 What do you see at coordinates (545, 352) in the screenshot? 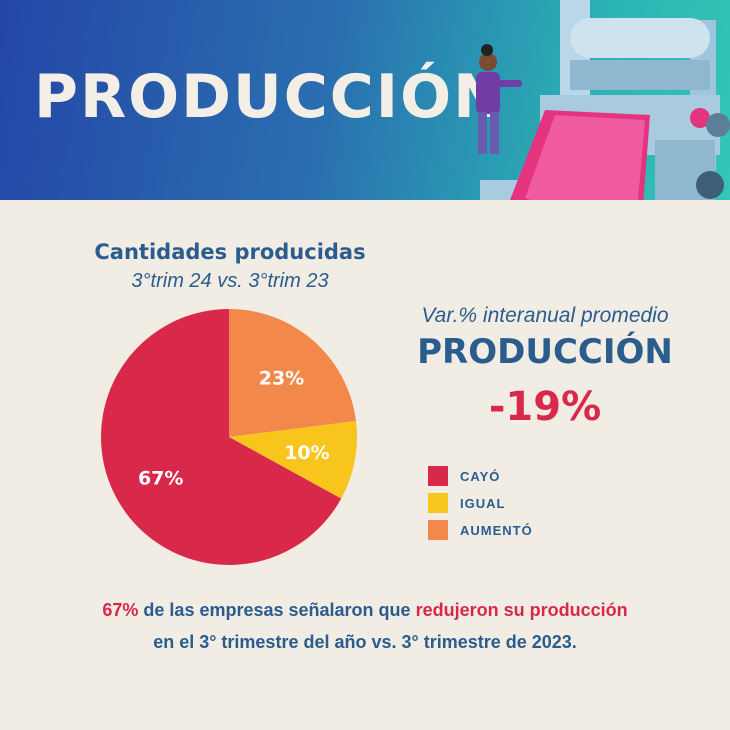
I see `metric-label: PRODUCCIÓN` at bounding box center [545, 352].